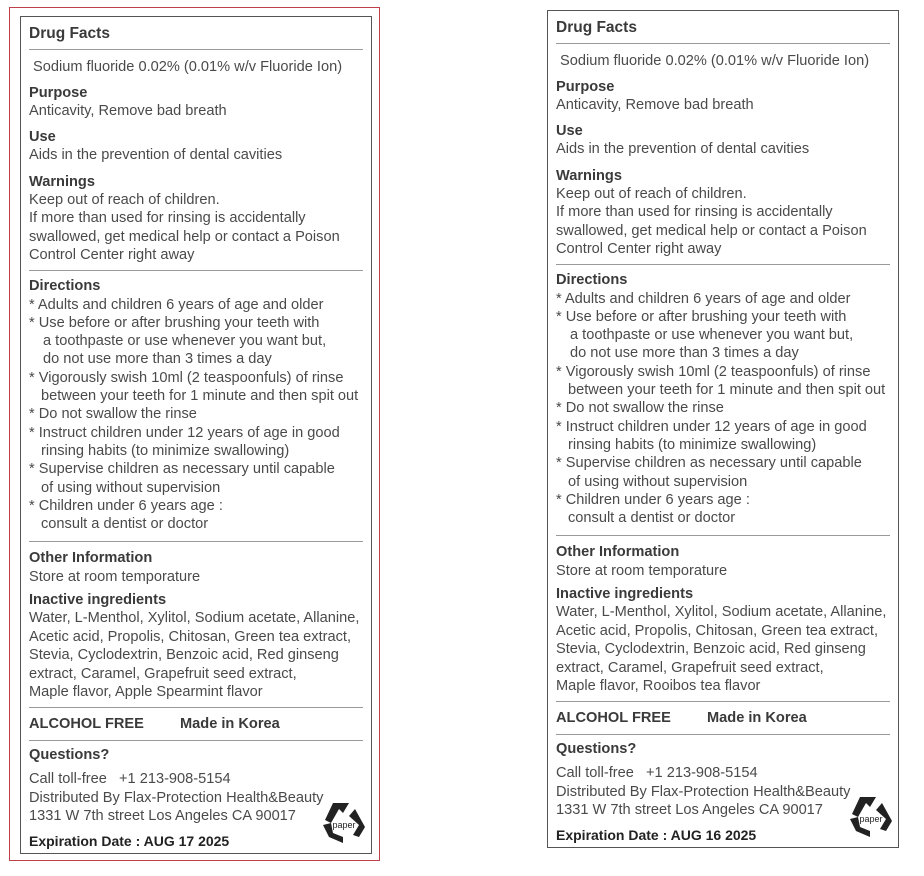 The image size is (924, 876). I want to click on inactive-ingredients-line: Maple flavor, Rooibos tea flavor, so click(658, 686).